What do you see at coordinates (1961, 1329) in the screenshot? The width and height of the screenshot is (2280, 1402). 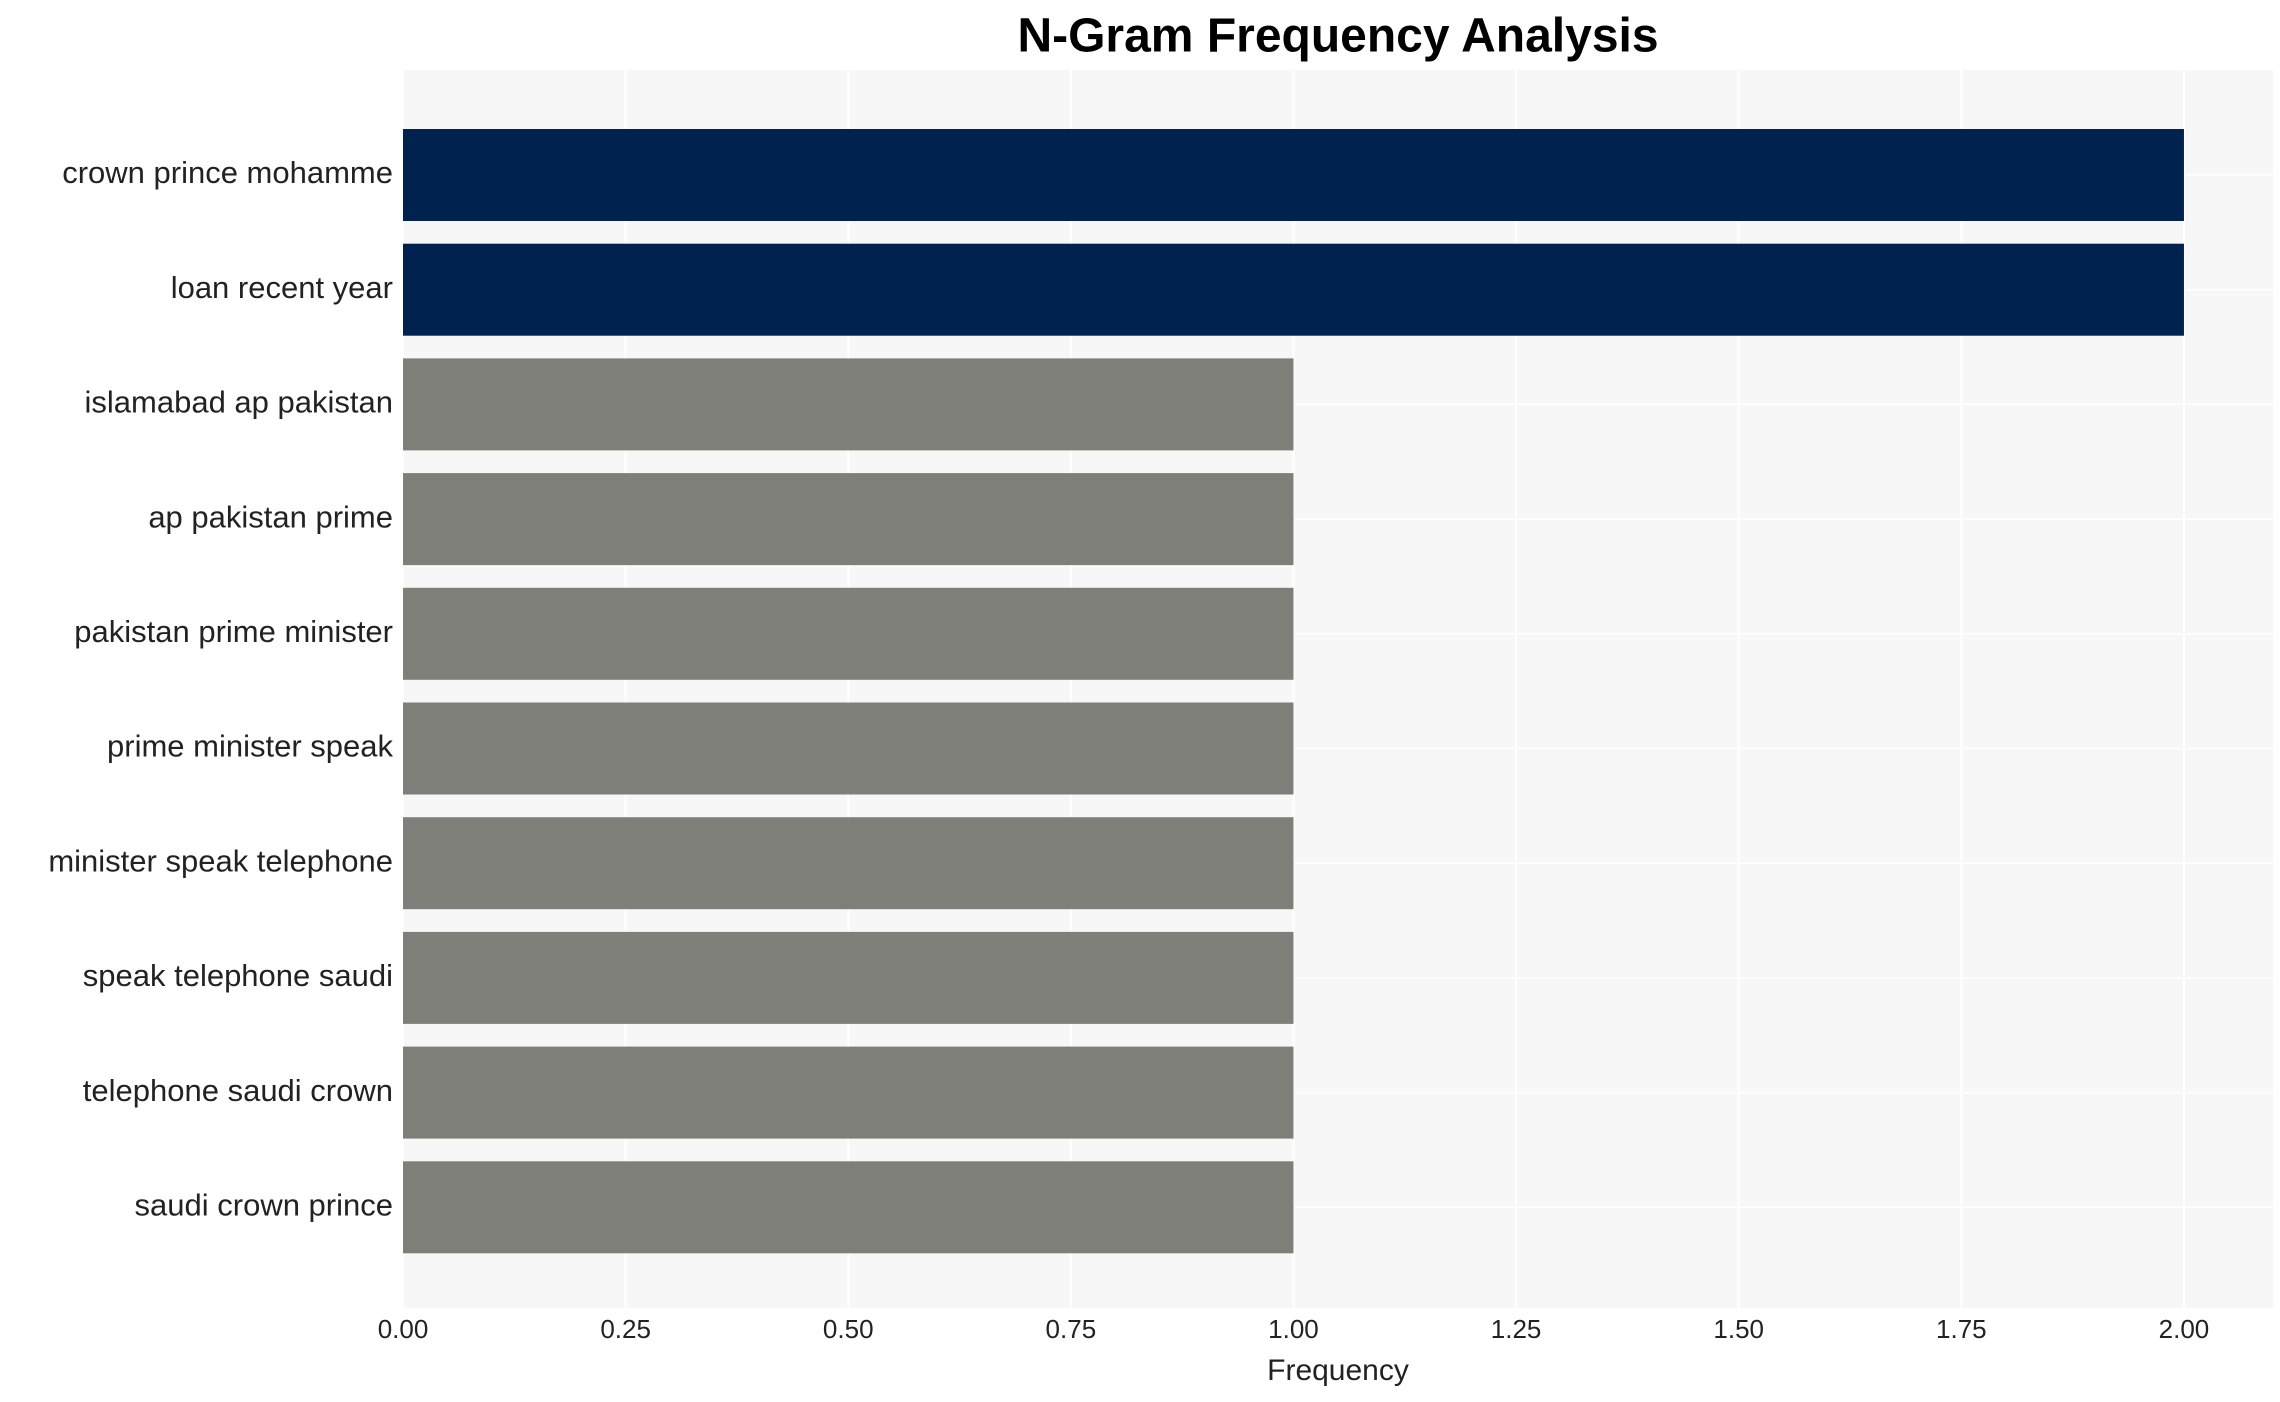 I see `x-tick-label: 1.75` at bounding box center [1961, 1329].